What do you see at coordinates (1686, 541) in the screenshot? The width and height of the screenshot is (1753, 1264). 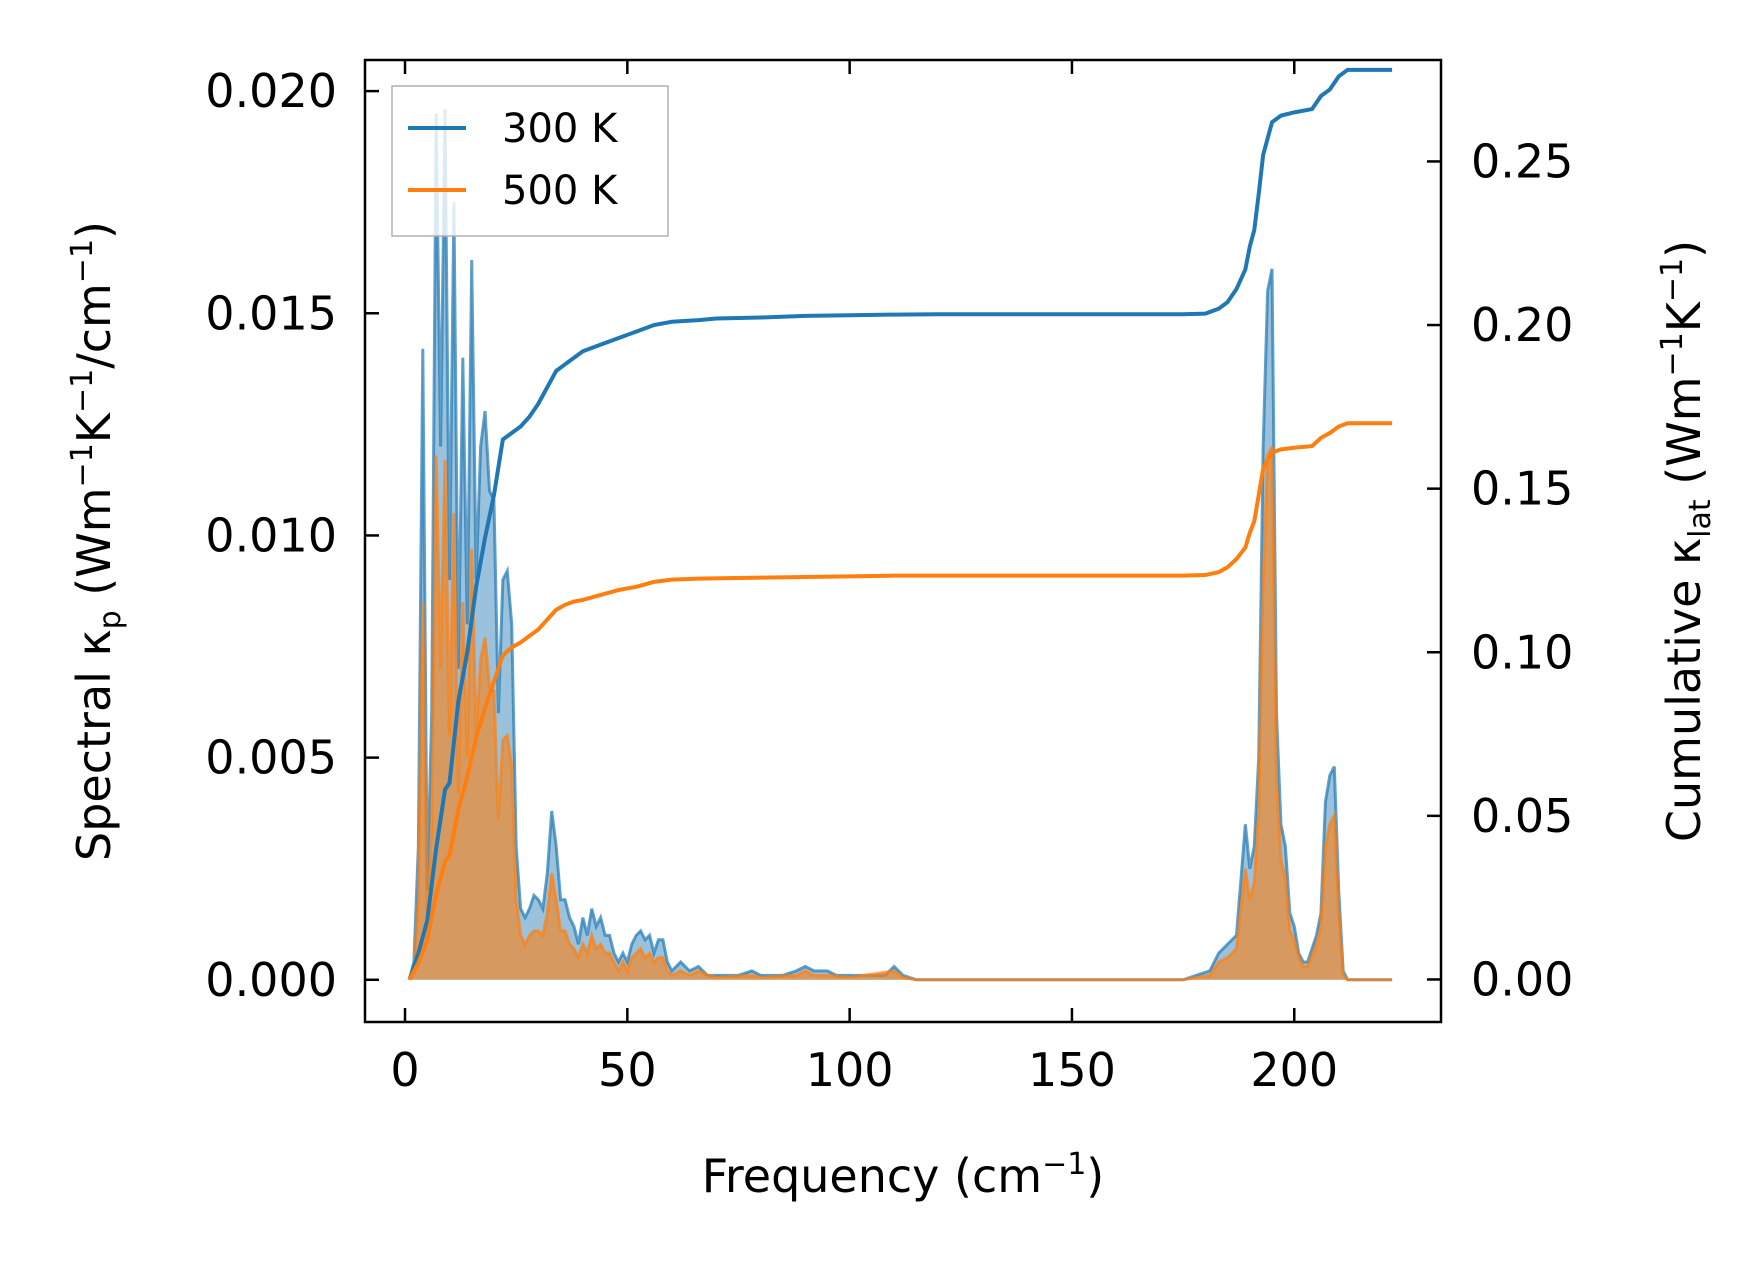 I see `y-axis-right-label: Cumulative κlat (Wm−1K−1)` at bounding box center [1686, 541].